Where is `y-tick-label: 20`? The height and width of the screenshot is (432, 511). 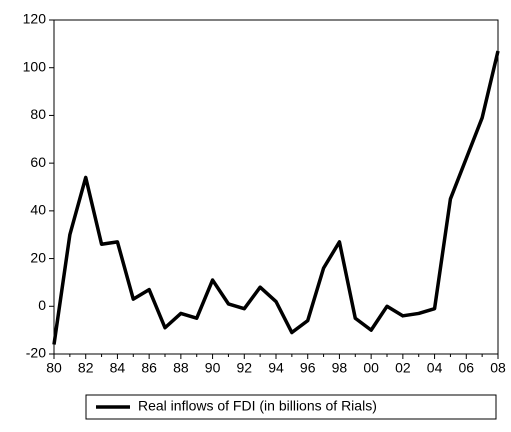 y-tick-label: 20 is located at coordinates (38, 257).